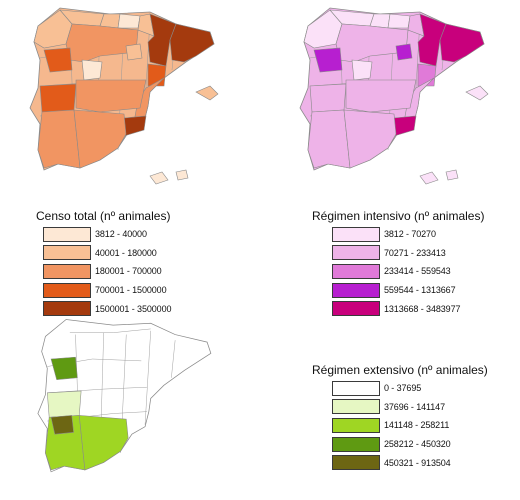  What do you see at coordinates (417, 462) in the screenshot?
I see `legend-range-label: 450321 - 913504` at bounding box center [417, 462].